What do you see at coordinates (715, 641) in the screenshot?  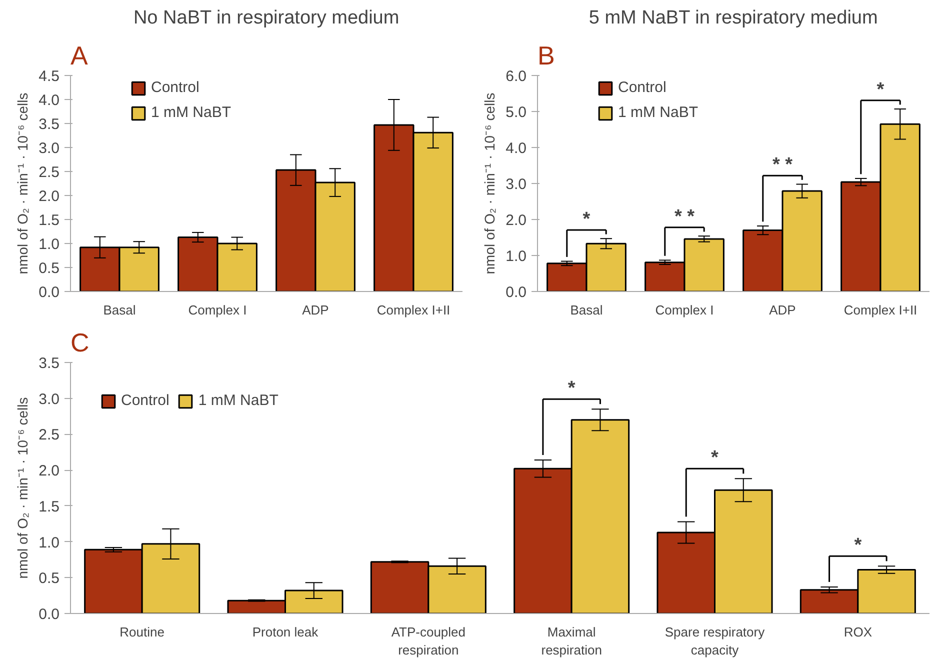 I see `x-tick-label: Spare respiratory capacity` at bounding box center [715, 641].